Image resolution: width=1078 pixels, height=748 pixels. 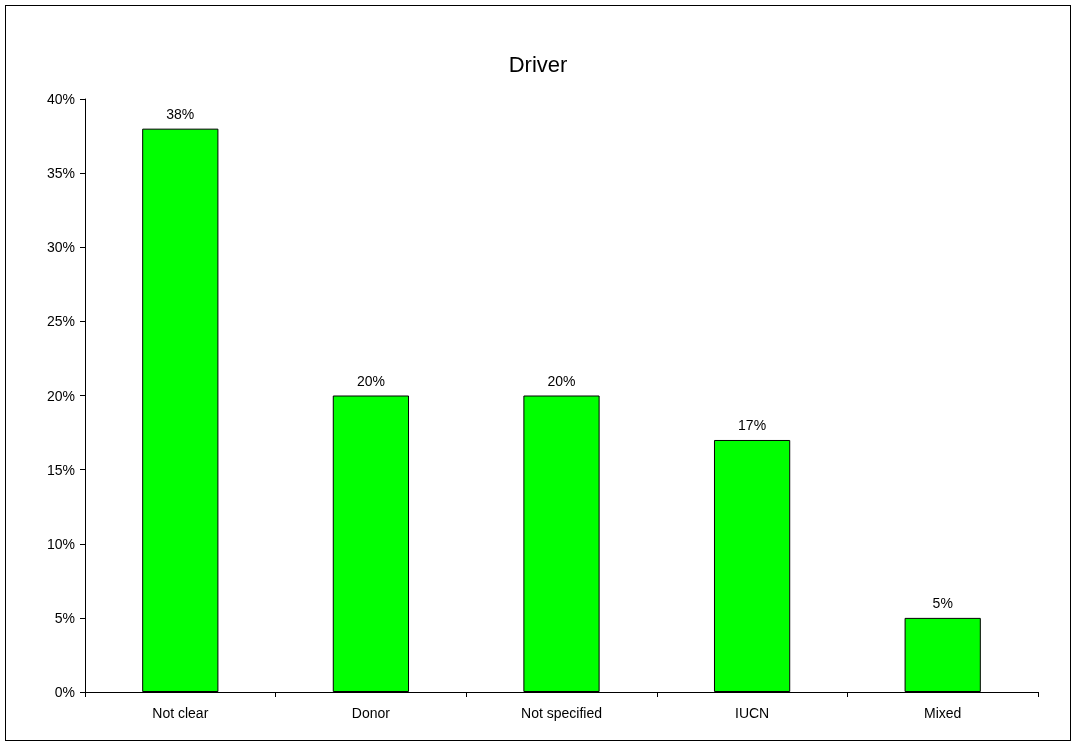 I want to click on y-tick-label: 5%, so click(x=64, y=617).